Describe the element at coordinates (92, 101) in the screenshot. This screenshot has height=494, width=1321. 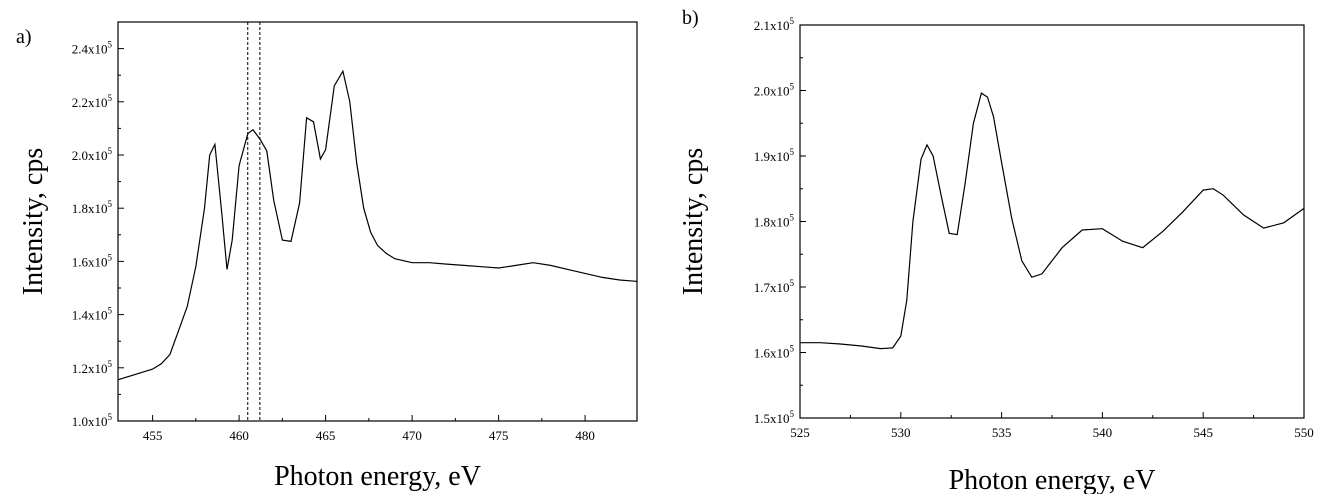
I see `y-tick-label: 2.2x10⁵` at that location.